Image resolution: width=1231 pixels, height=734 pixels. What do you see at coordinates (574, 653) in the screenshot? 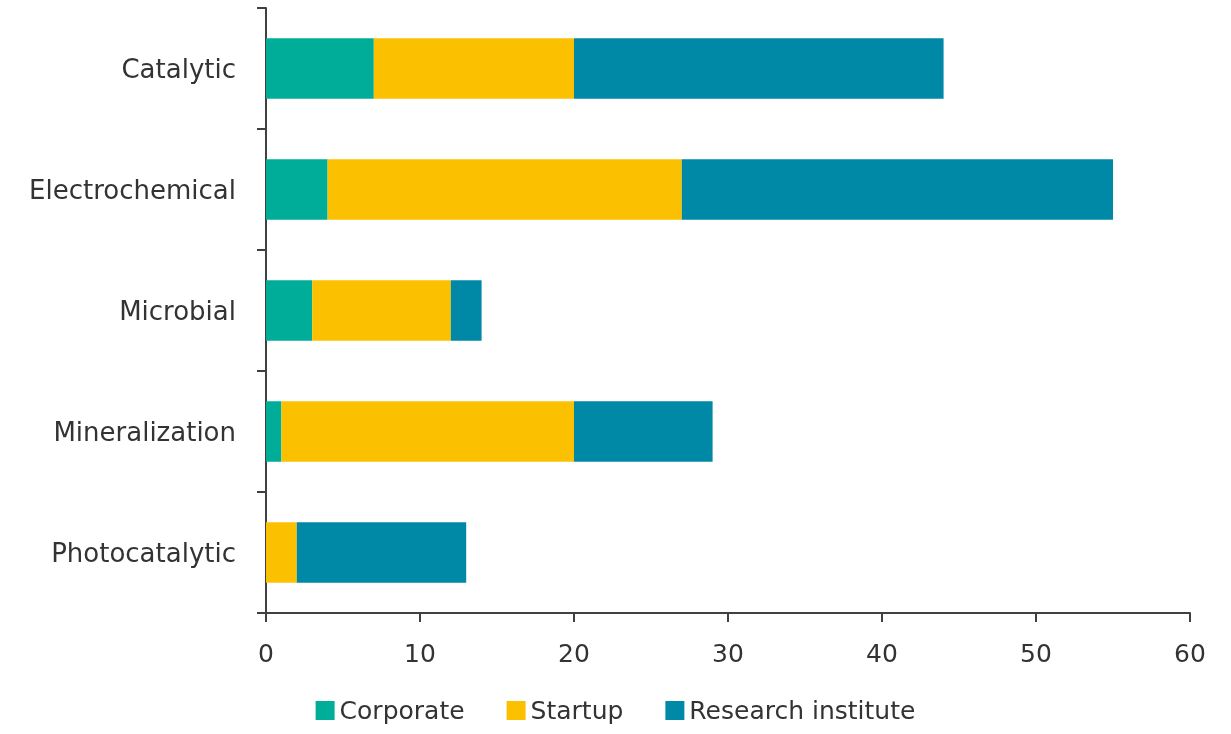
I see `x-tick-label: 20` at bounding box center [574, 653].